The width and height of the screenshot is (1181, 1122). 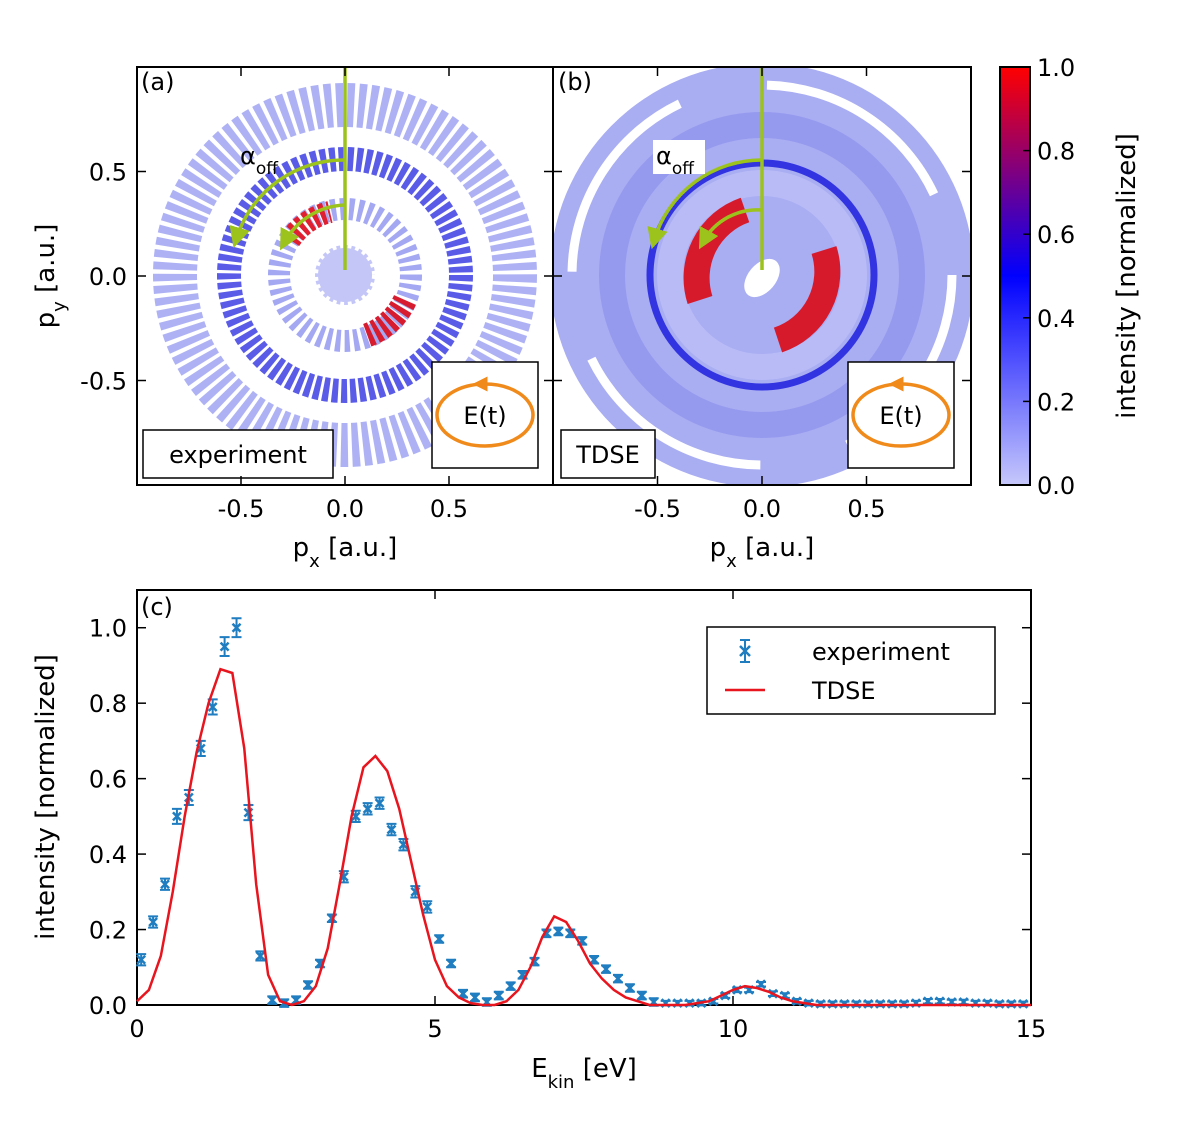 What do you see at coordinates (664, 156) in the screenshot?
I see `angle-symbol: α` at bounding box center [664, 156].